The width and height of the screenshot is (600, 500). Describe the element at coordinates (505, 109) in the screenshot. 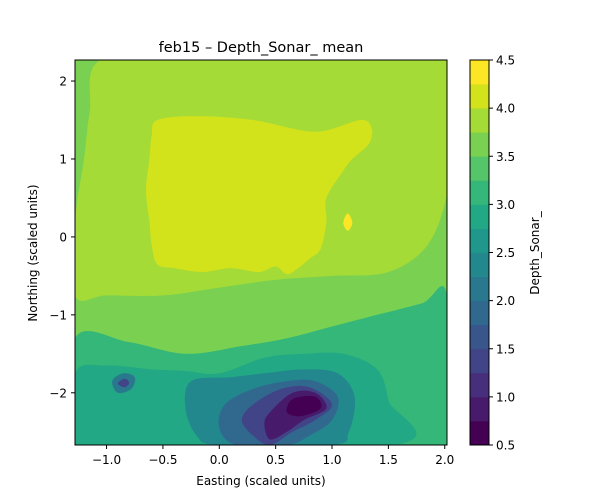

I see `colorbar-tick-label: 4.0` at that location.